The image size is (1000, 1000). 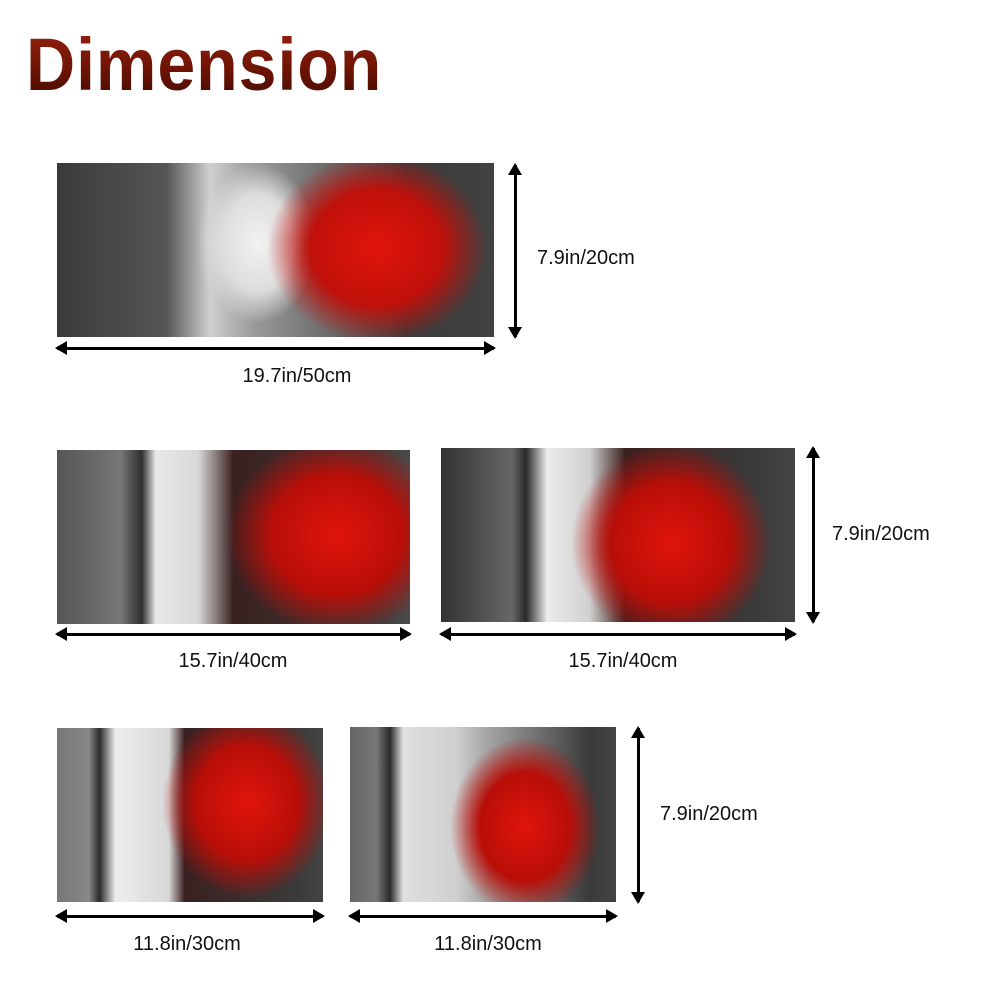 What do you see at coordinates (586, 258) in the screenshot?
I see `height-label-1: 7.9in/20cm` at bounding box center [586, 258].